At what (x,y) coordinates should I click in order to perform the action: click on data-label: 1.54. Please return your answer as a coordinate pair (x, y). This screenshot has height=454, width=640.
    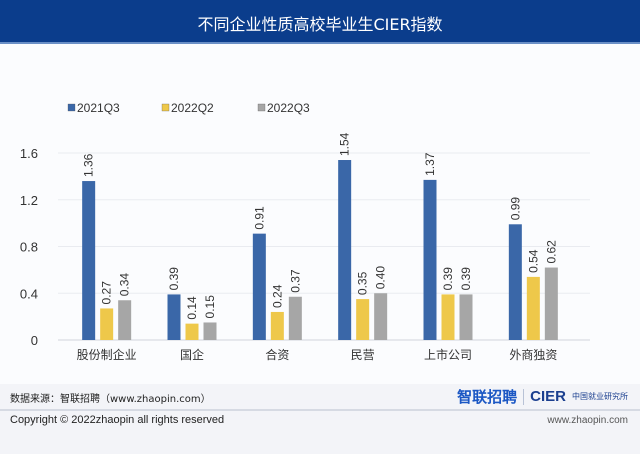
    Looking at the image, I should click on (345, 144).